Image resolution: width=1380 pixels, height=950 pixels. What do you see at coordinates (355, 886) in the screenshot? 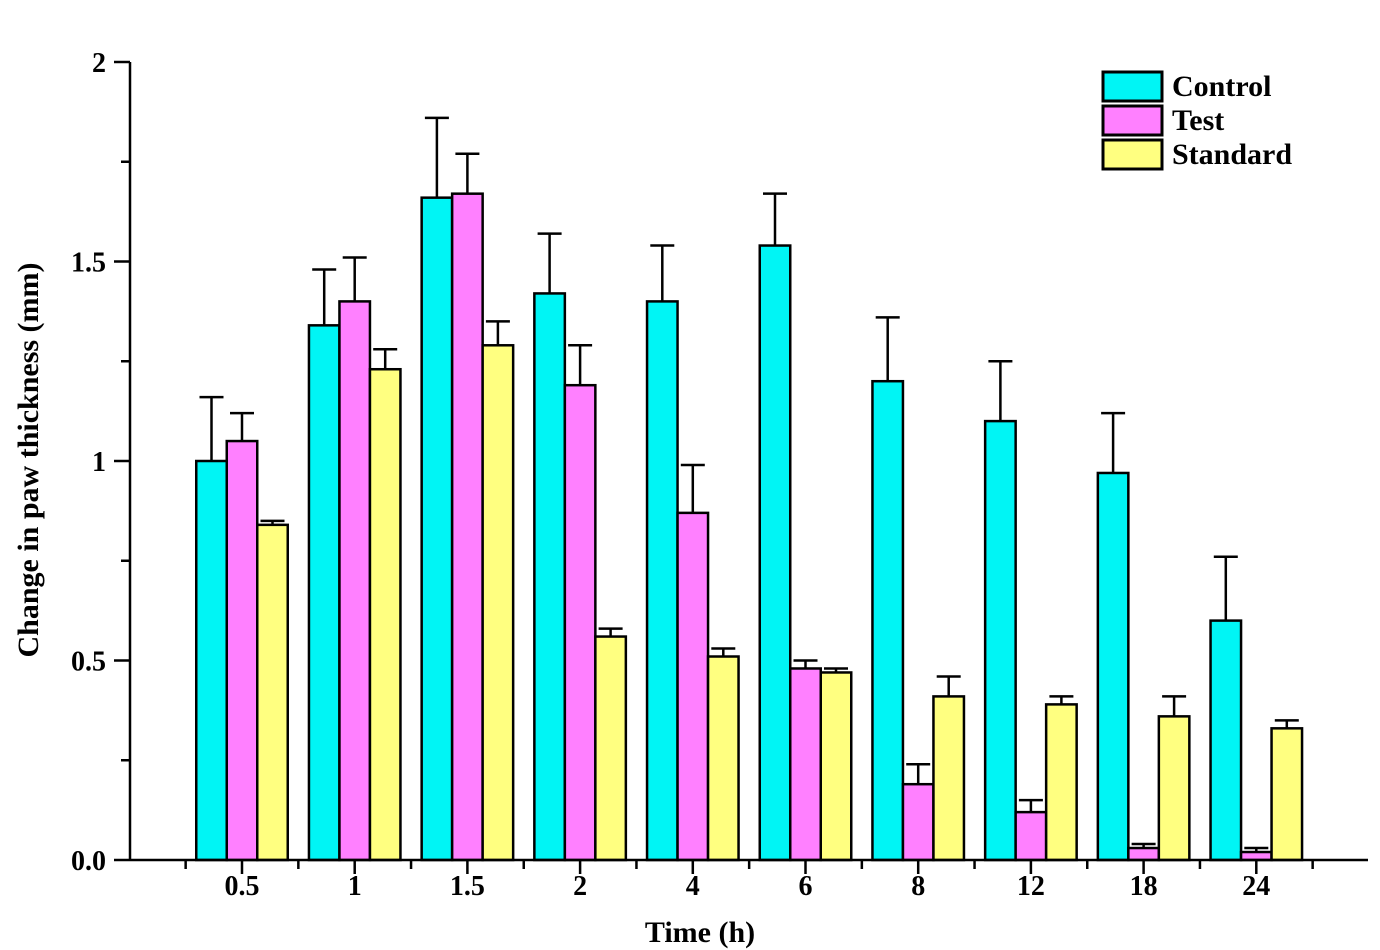
I see `x-tick-label-1: 1` at bounding box center [355, 886].